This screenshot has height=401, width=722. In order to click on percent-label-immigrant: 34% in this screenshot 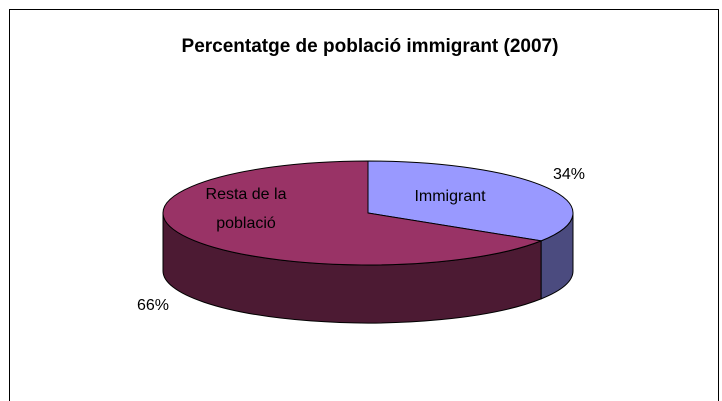, I will do `click(569, 174)`.